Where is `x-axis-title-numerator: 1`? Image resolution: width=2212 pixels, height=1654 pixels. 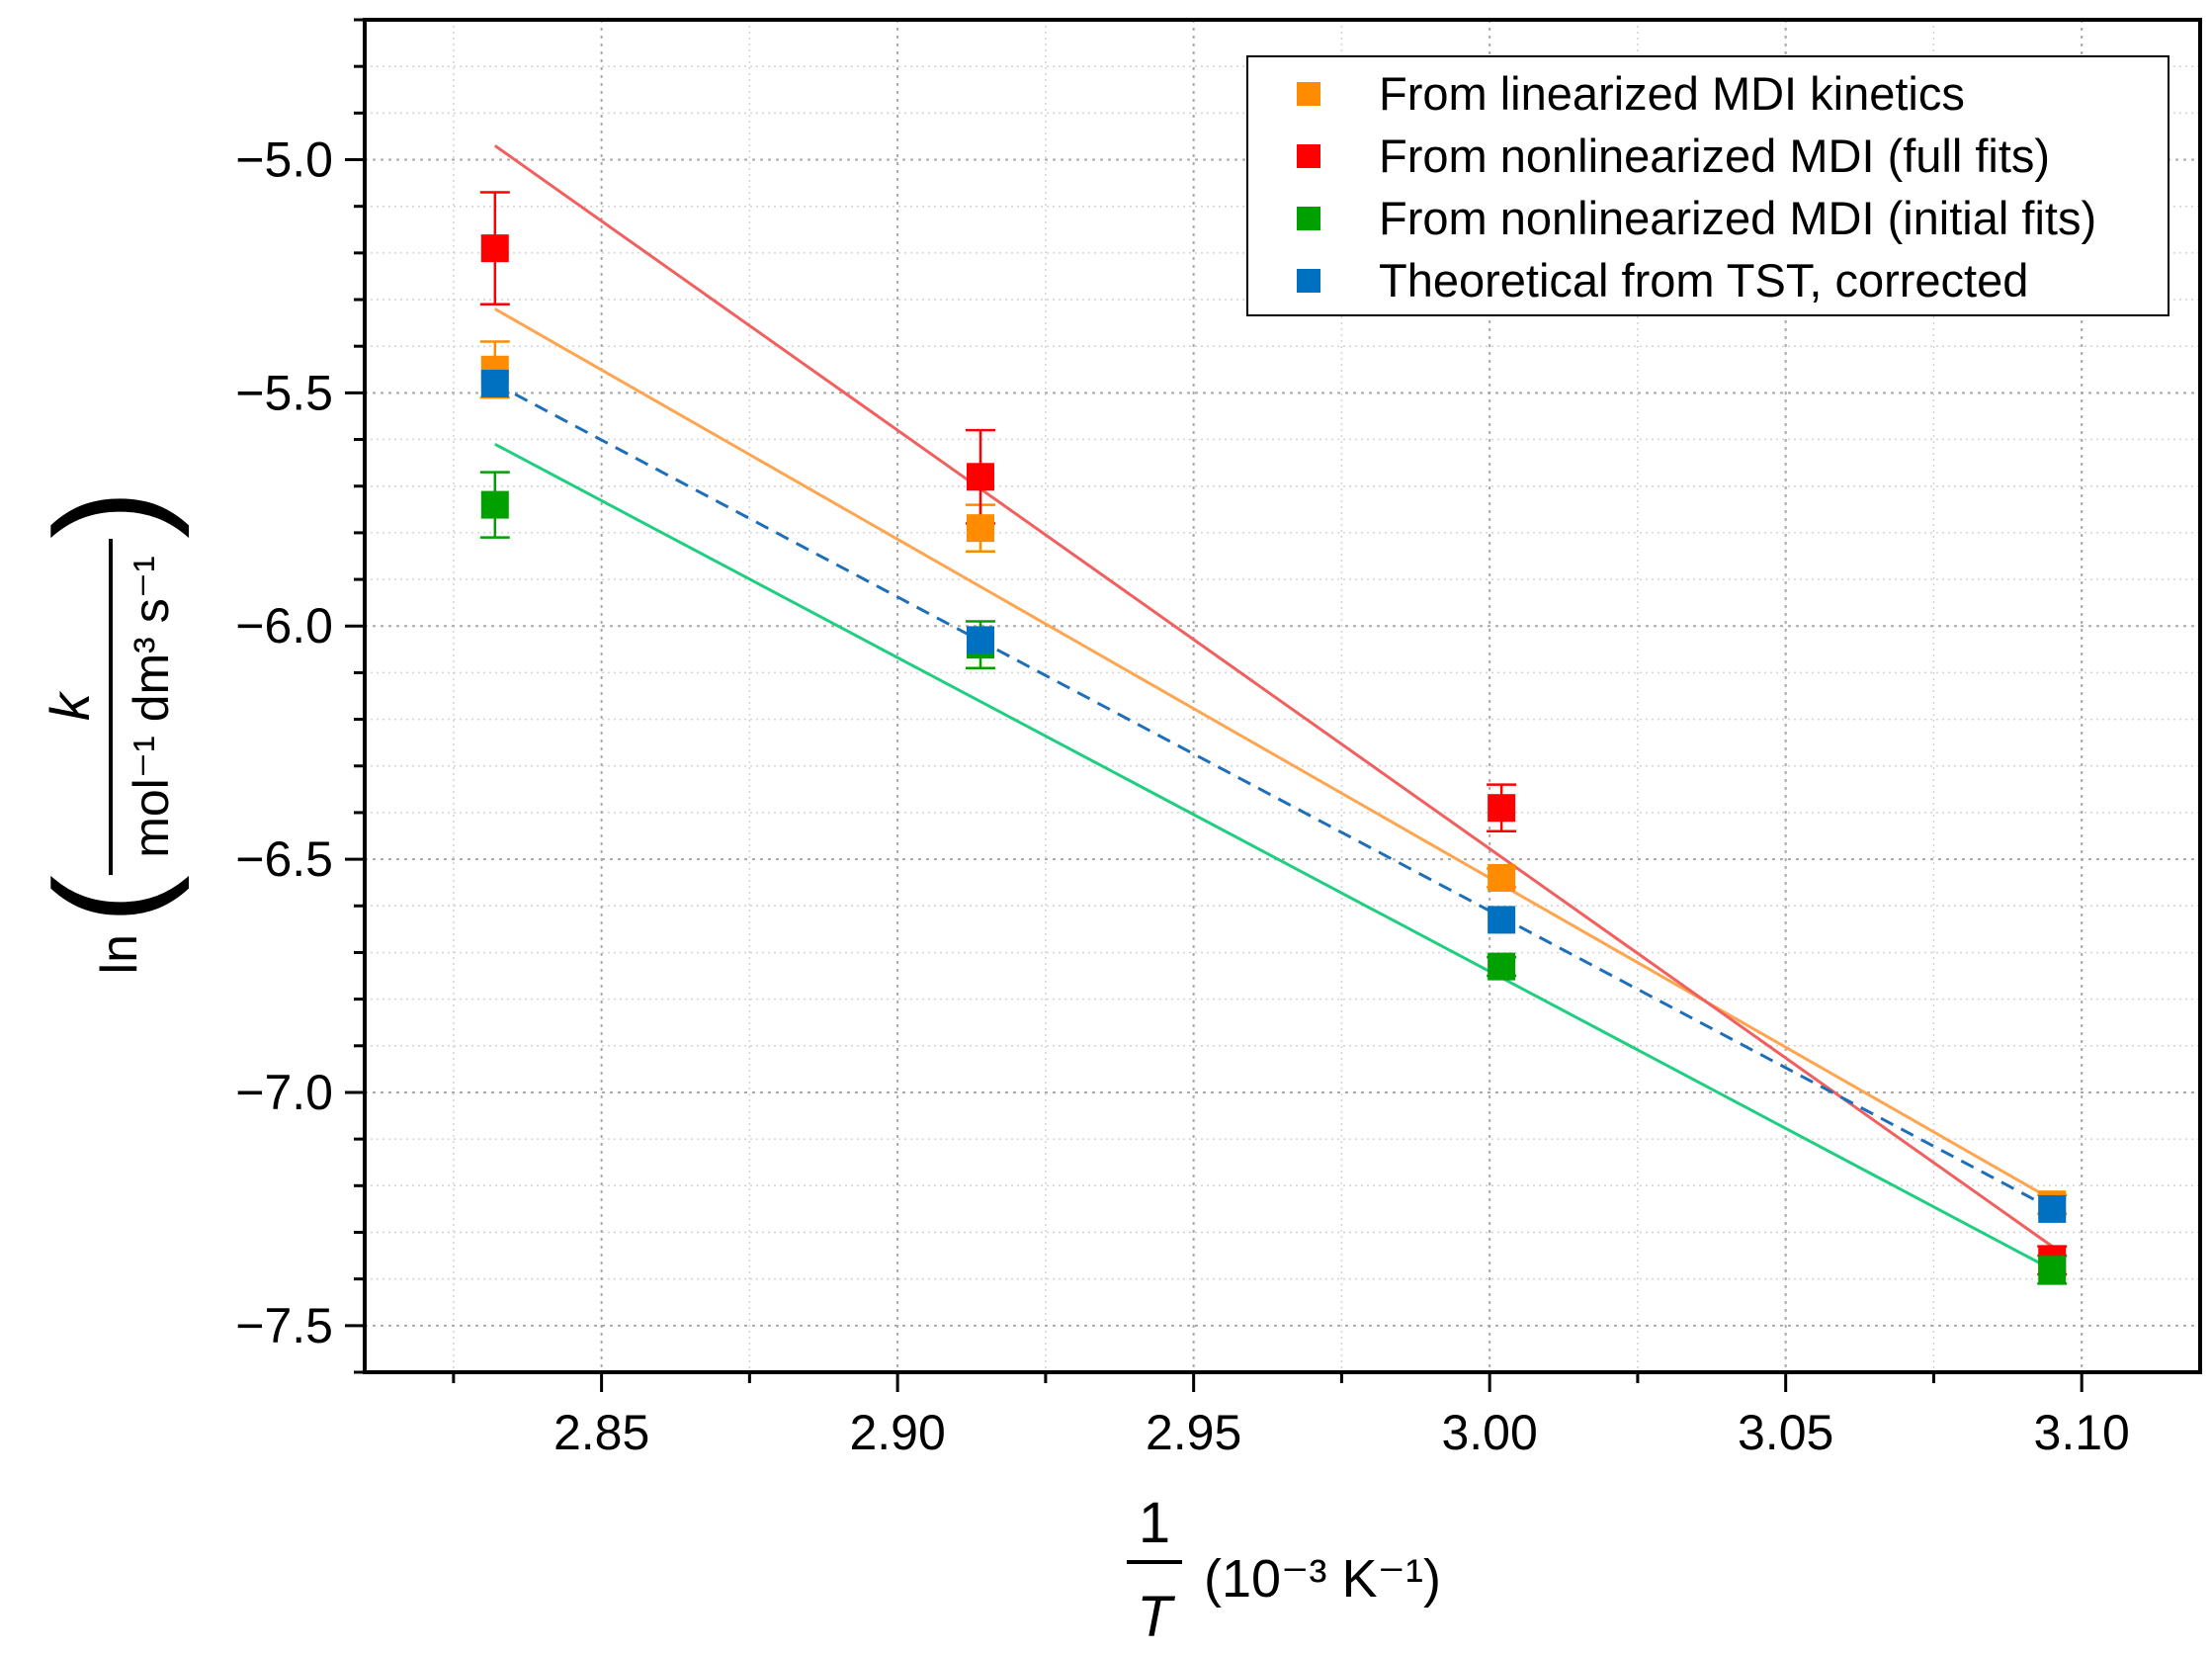
x-axis-title-numerator: 1 is located at coordinates (1154, 1523).